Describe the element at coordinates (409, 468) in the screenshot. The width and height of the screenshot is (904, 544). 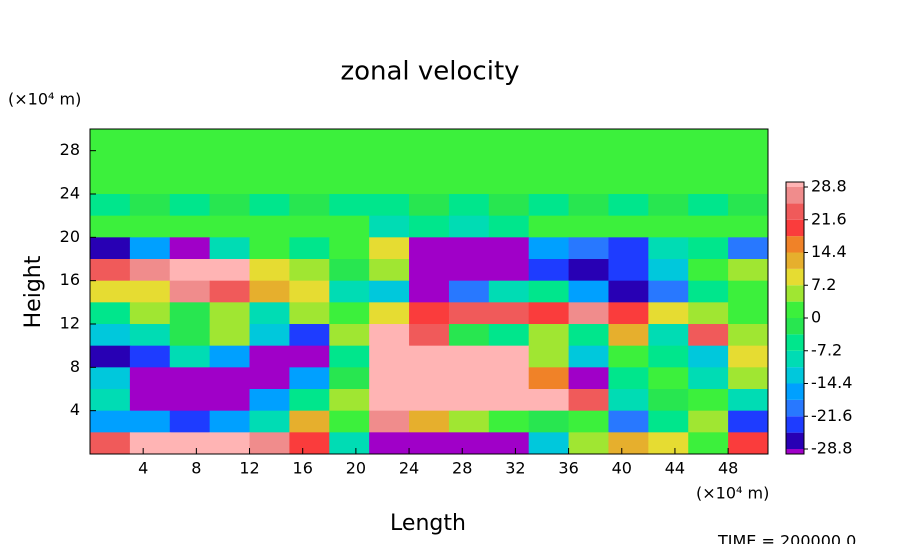
I see `x-tick-label: 24` at that location.